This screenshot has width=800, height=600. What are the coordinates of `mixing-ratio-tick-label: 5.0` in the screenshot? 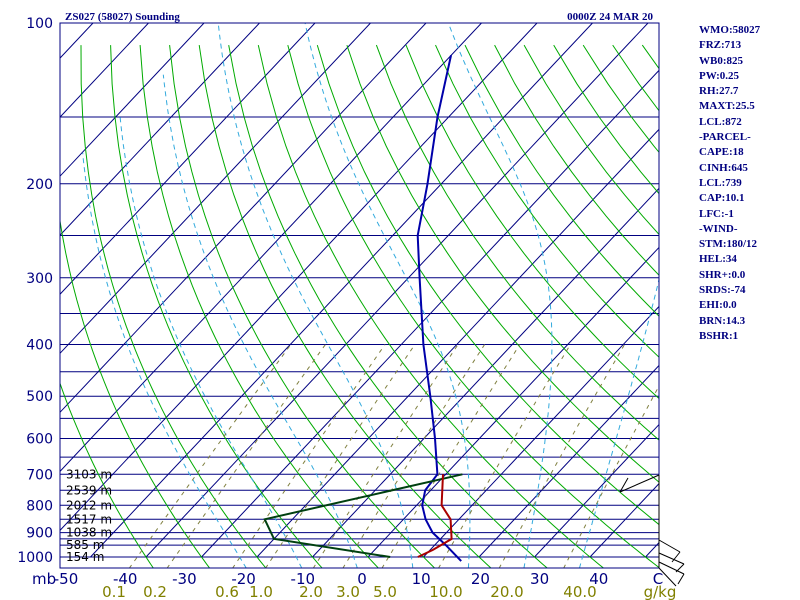 It's located at (385, 591).